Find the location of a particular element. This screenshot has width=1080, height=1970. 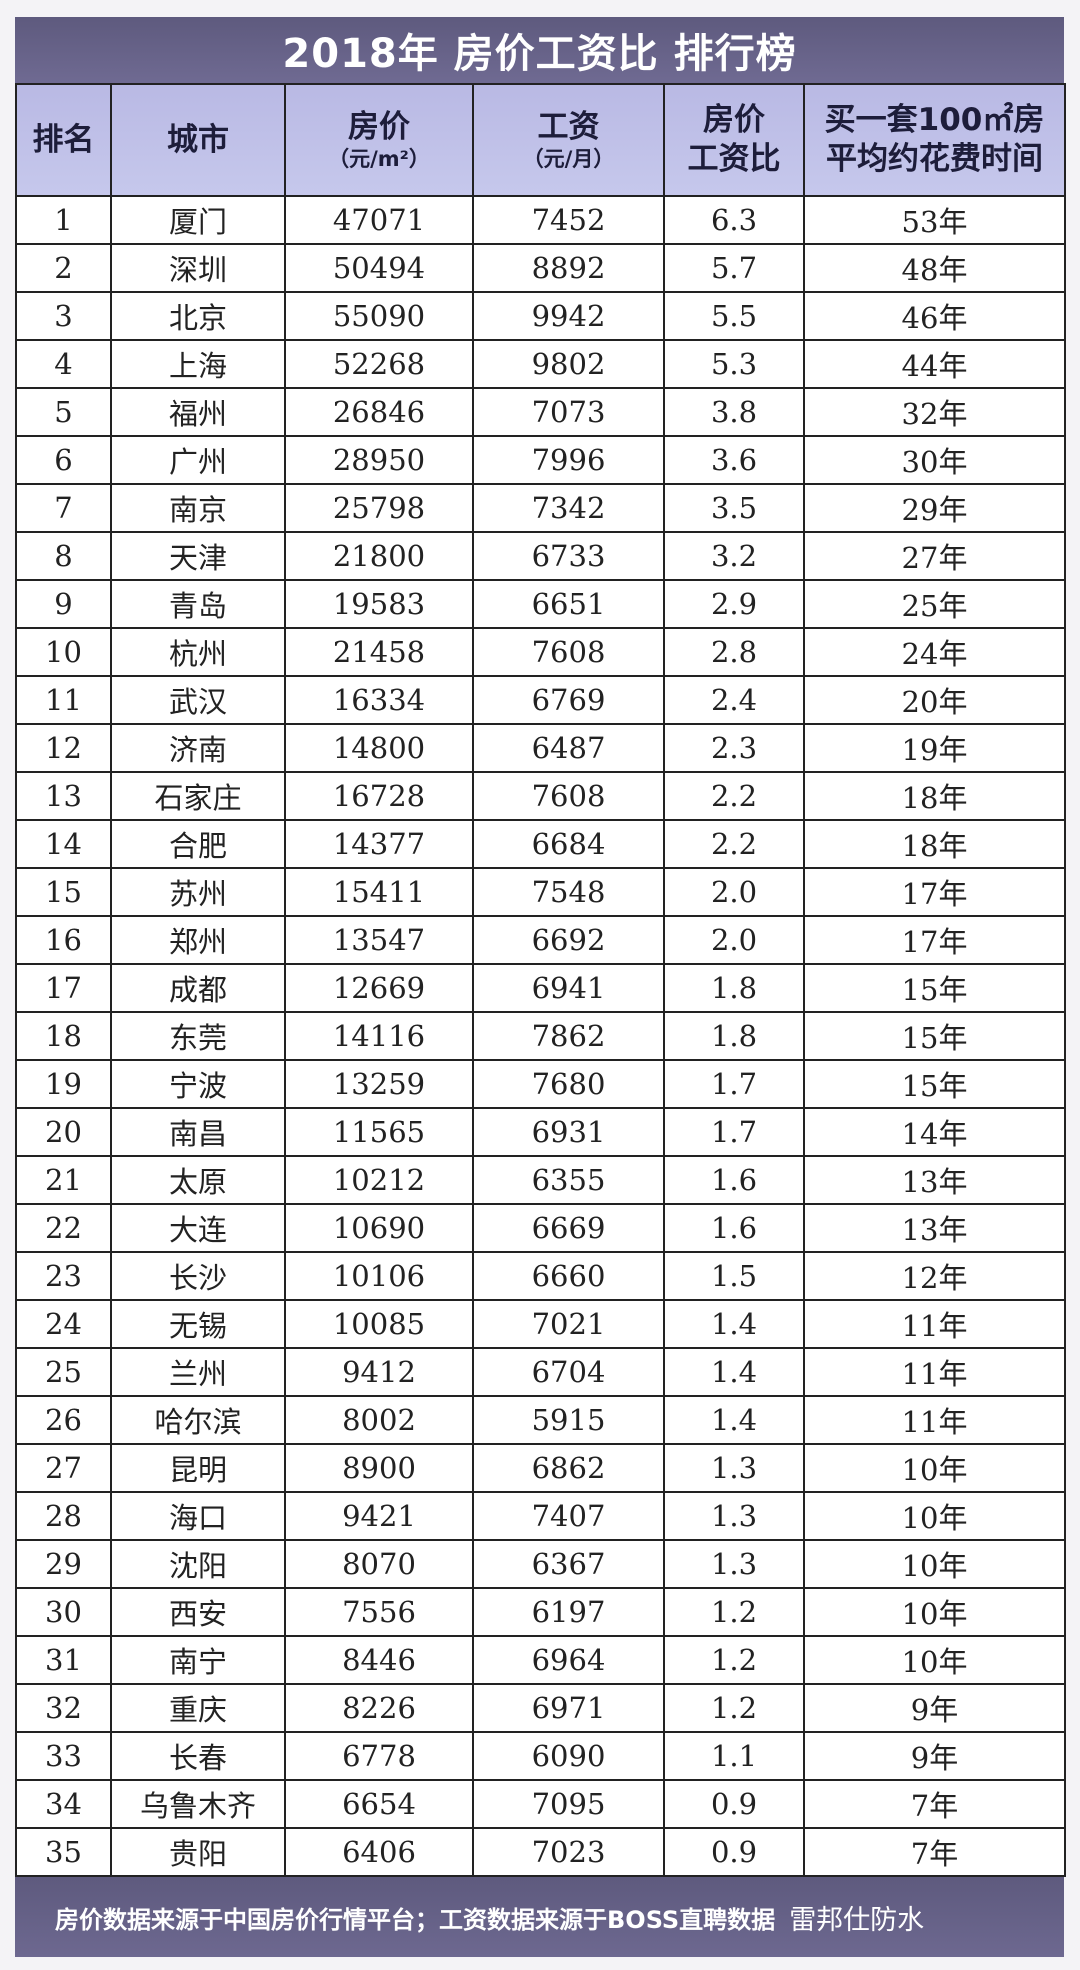

table-row: 23 长沙 10106 6660 1.5 12年 is located at coordinates (540, 1276).